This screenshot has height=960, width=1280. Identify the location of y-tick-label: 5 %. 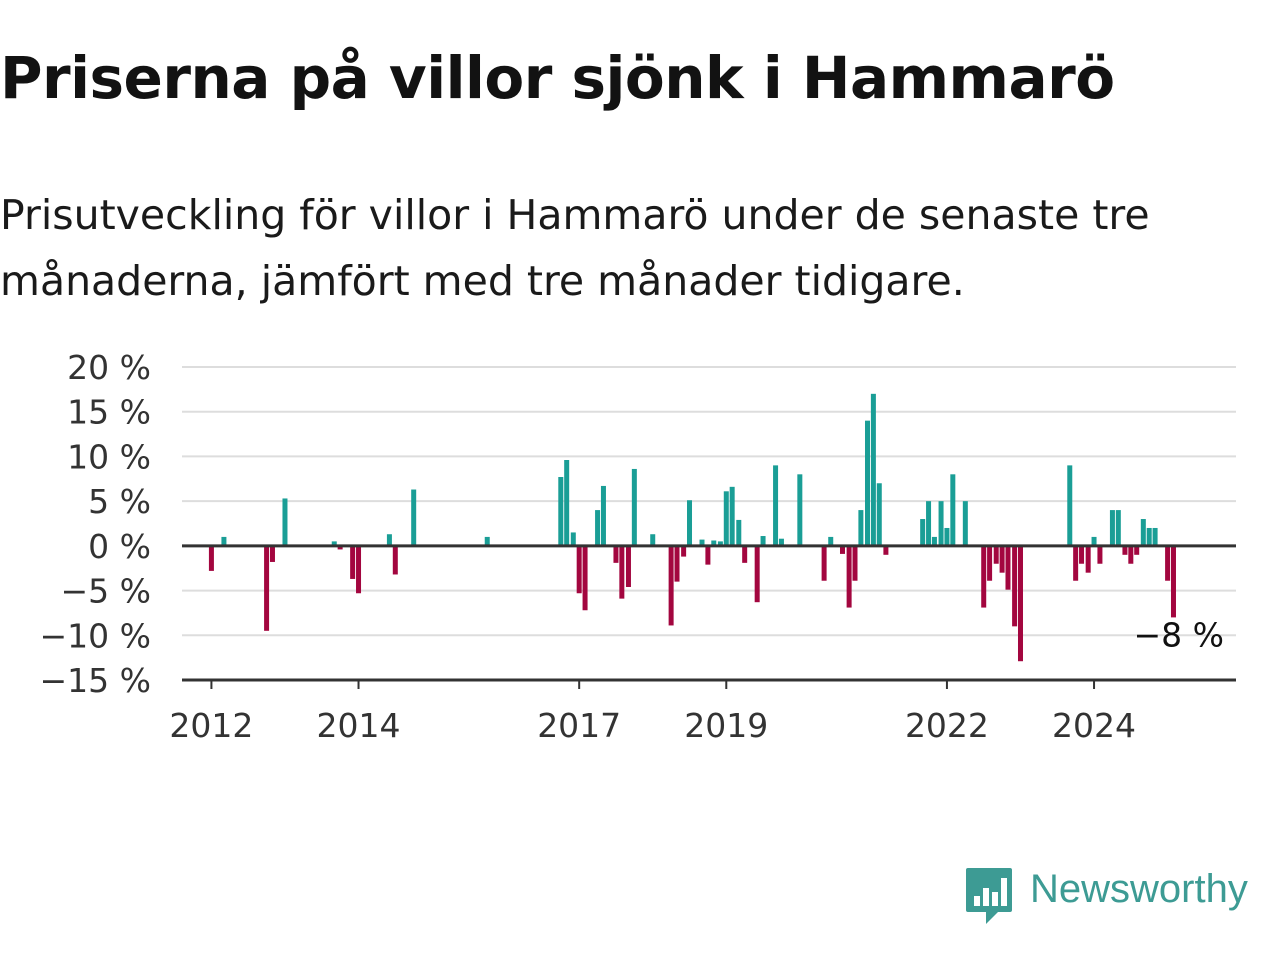
(119, 501).